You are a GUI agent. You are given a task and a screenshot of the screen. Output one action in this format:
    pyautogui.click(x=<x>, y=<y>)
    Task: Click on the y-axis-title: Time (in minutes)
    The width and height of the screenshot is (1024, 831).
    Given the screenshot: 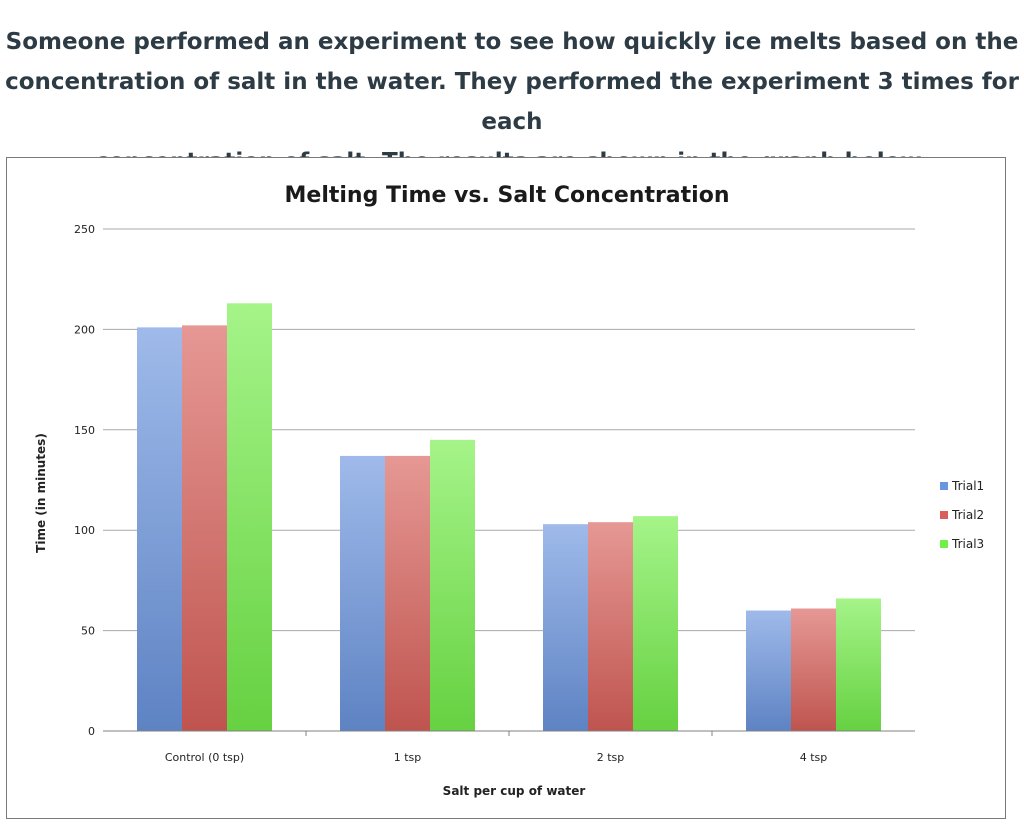 What is the action you would take?
    pyautogui.click(x=41, y=493)
    